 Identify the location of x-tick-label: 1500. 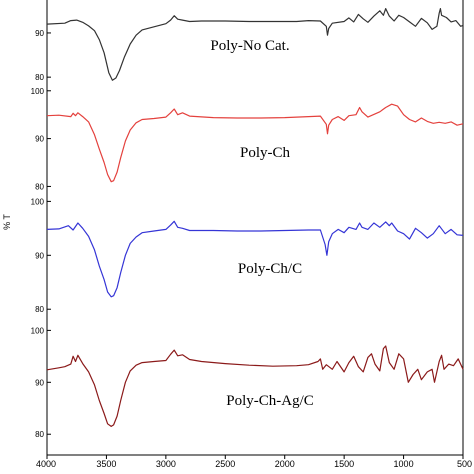
(344, 464).